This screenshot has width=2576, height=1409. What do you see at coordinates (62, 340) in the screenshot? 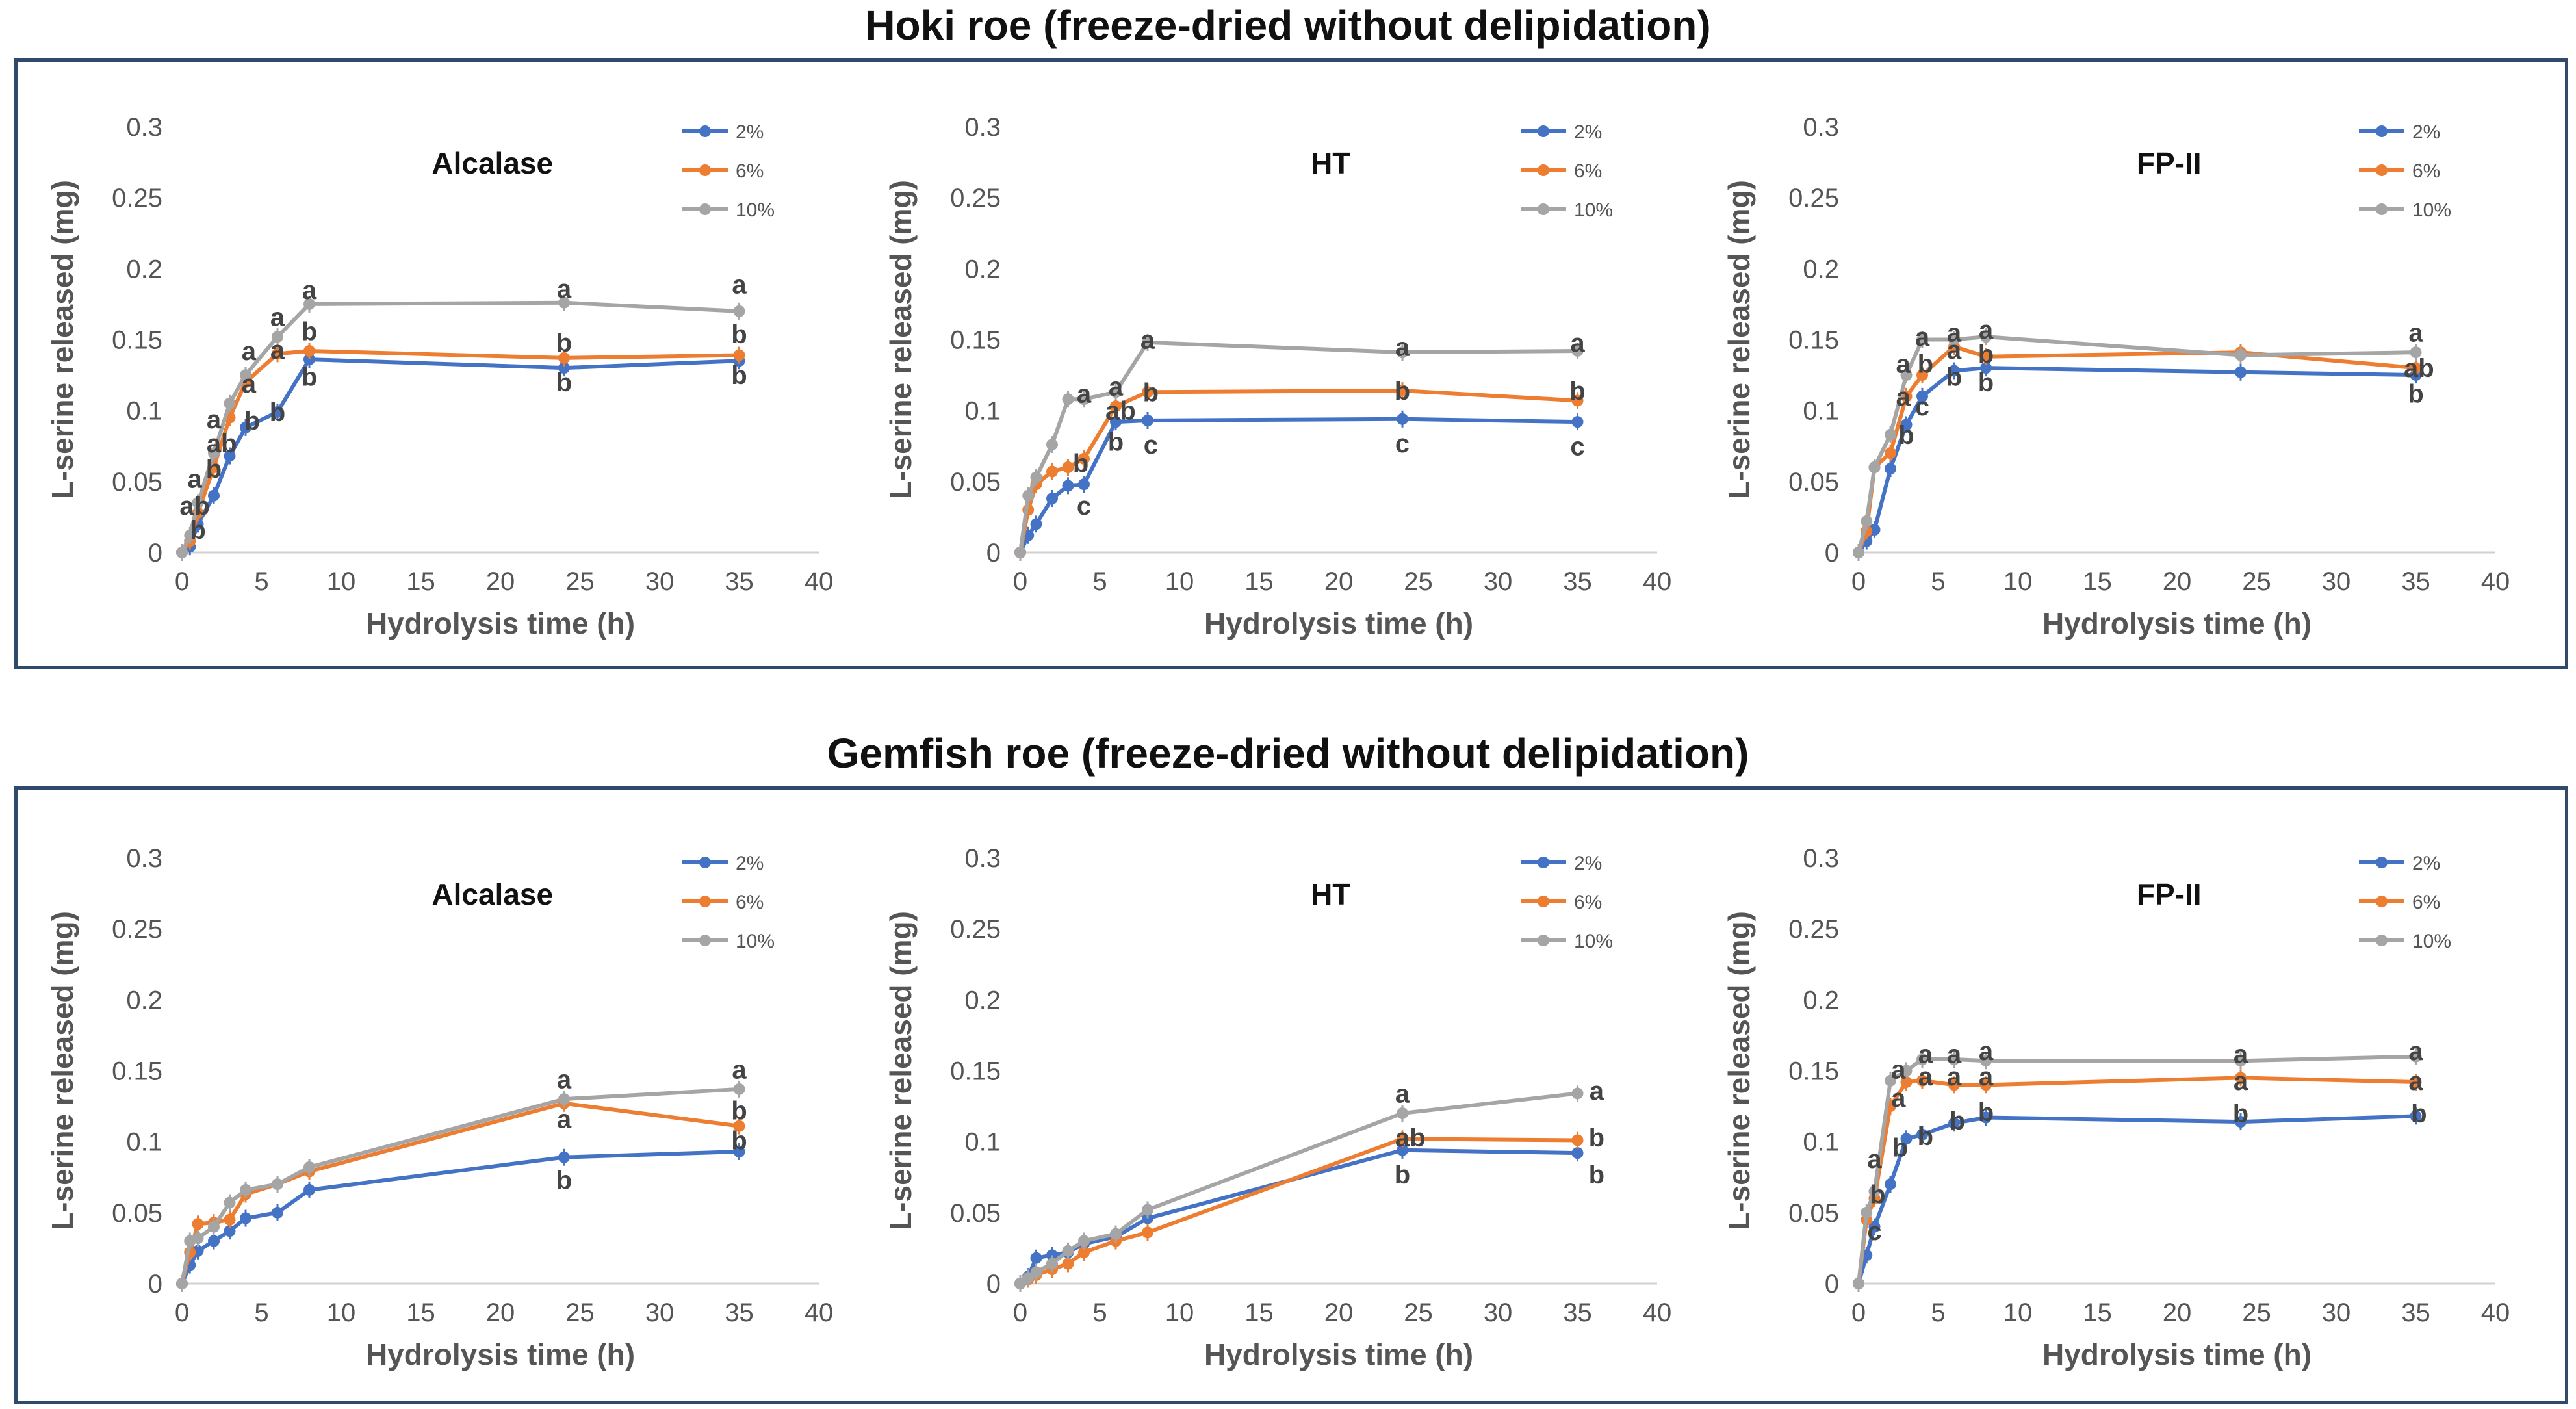
I see `y-axis-title: L-serine released (mg)` at bounding box center [62, 340].